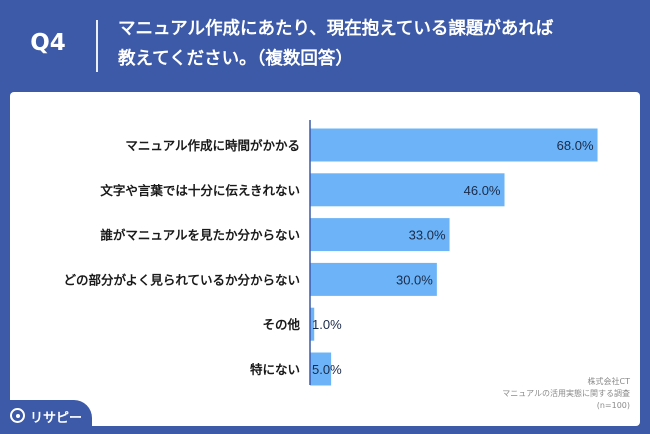 This screenshot has width=650, height=434. I want to click on value-label-3: 33.0%, so click(427, 235).